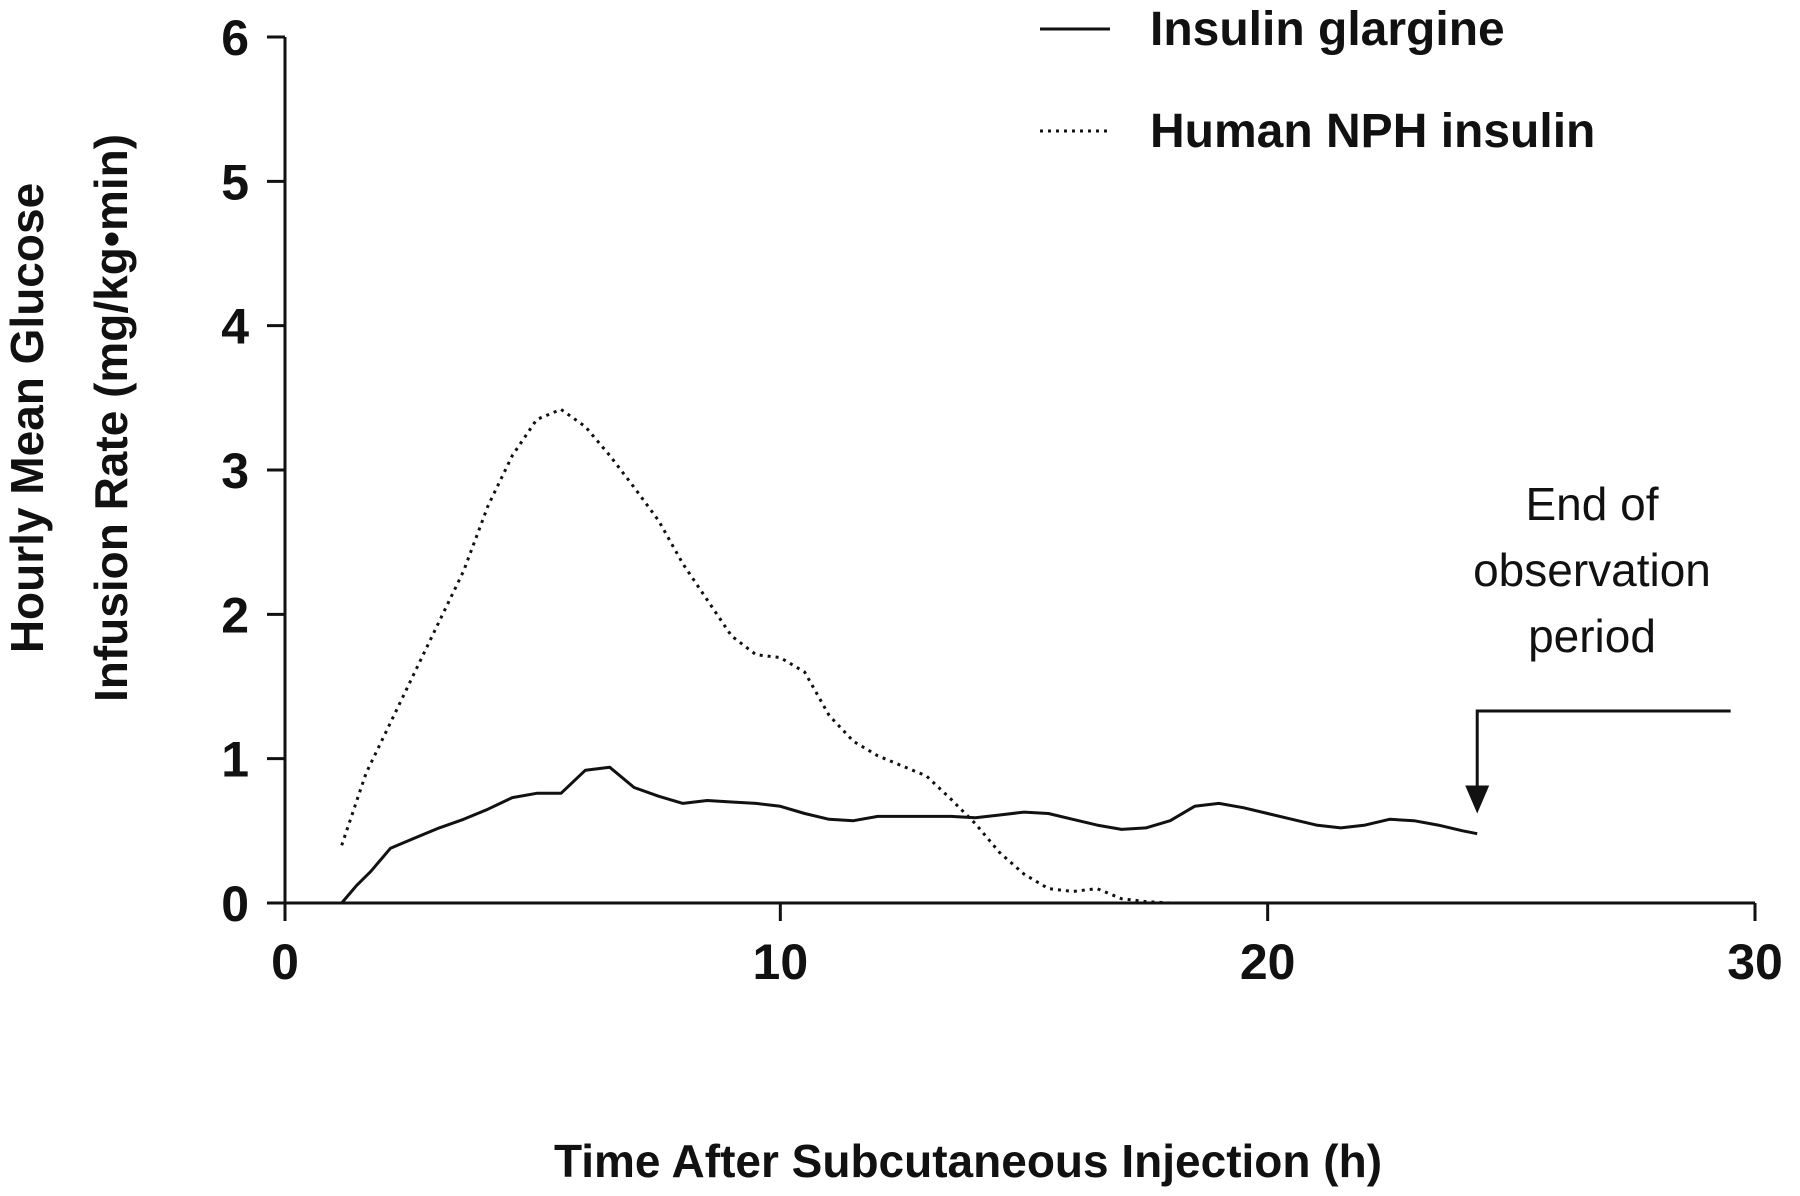 This screenshot has width=1800, height=1196. Describe the element at coordinates (1327, 29) in the screenshot. I see `legend-label-insulin-glargine: Insulin glargine` at that location.